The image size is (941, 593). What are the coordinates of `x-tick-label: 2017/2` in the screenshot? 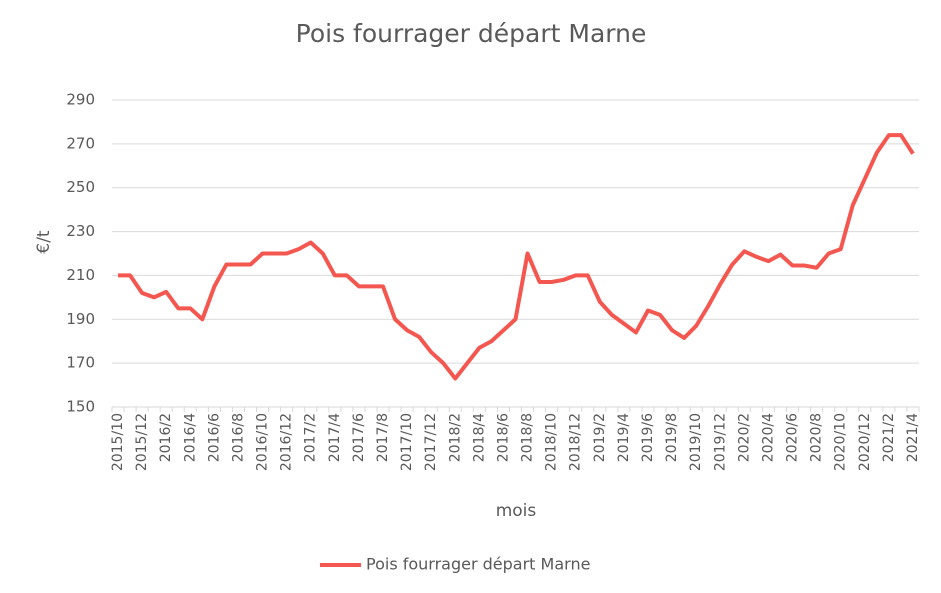 It's located at (311, 437).